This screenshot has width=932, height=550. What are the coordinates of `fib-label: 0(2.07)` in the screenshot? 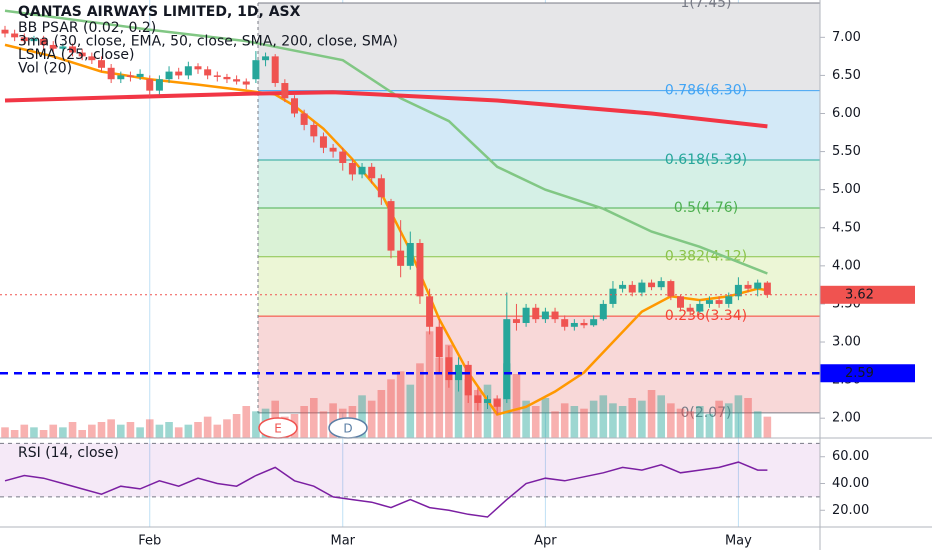 It's located at (705, 413).